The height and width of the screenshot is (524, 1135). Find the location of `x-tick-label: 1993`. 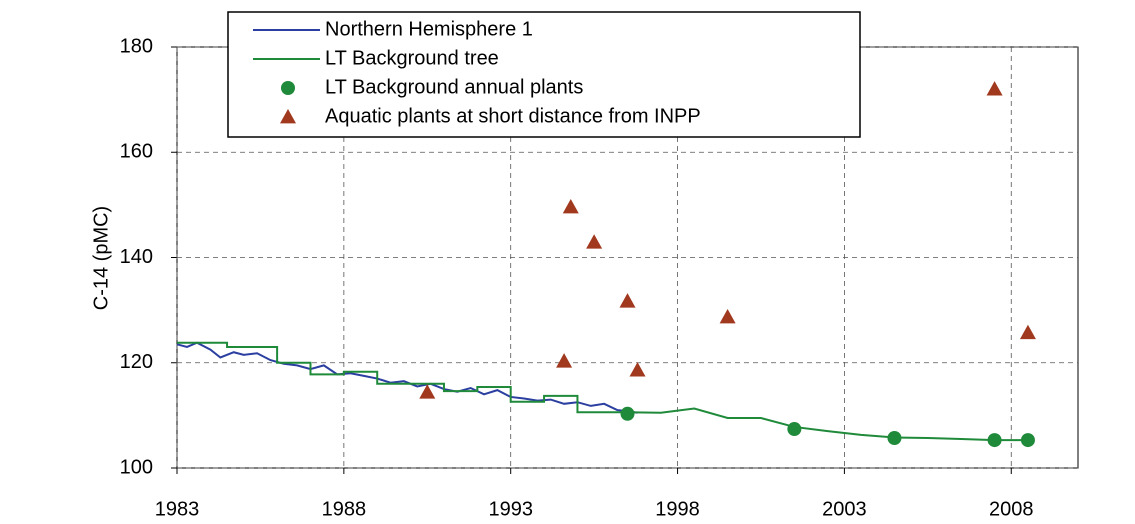

x-tick-label: 1993 is located at coordinates (510, 509).